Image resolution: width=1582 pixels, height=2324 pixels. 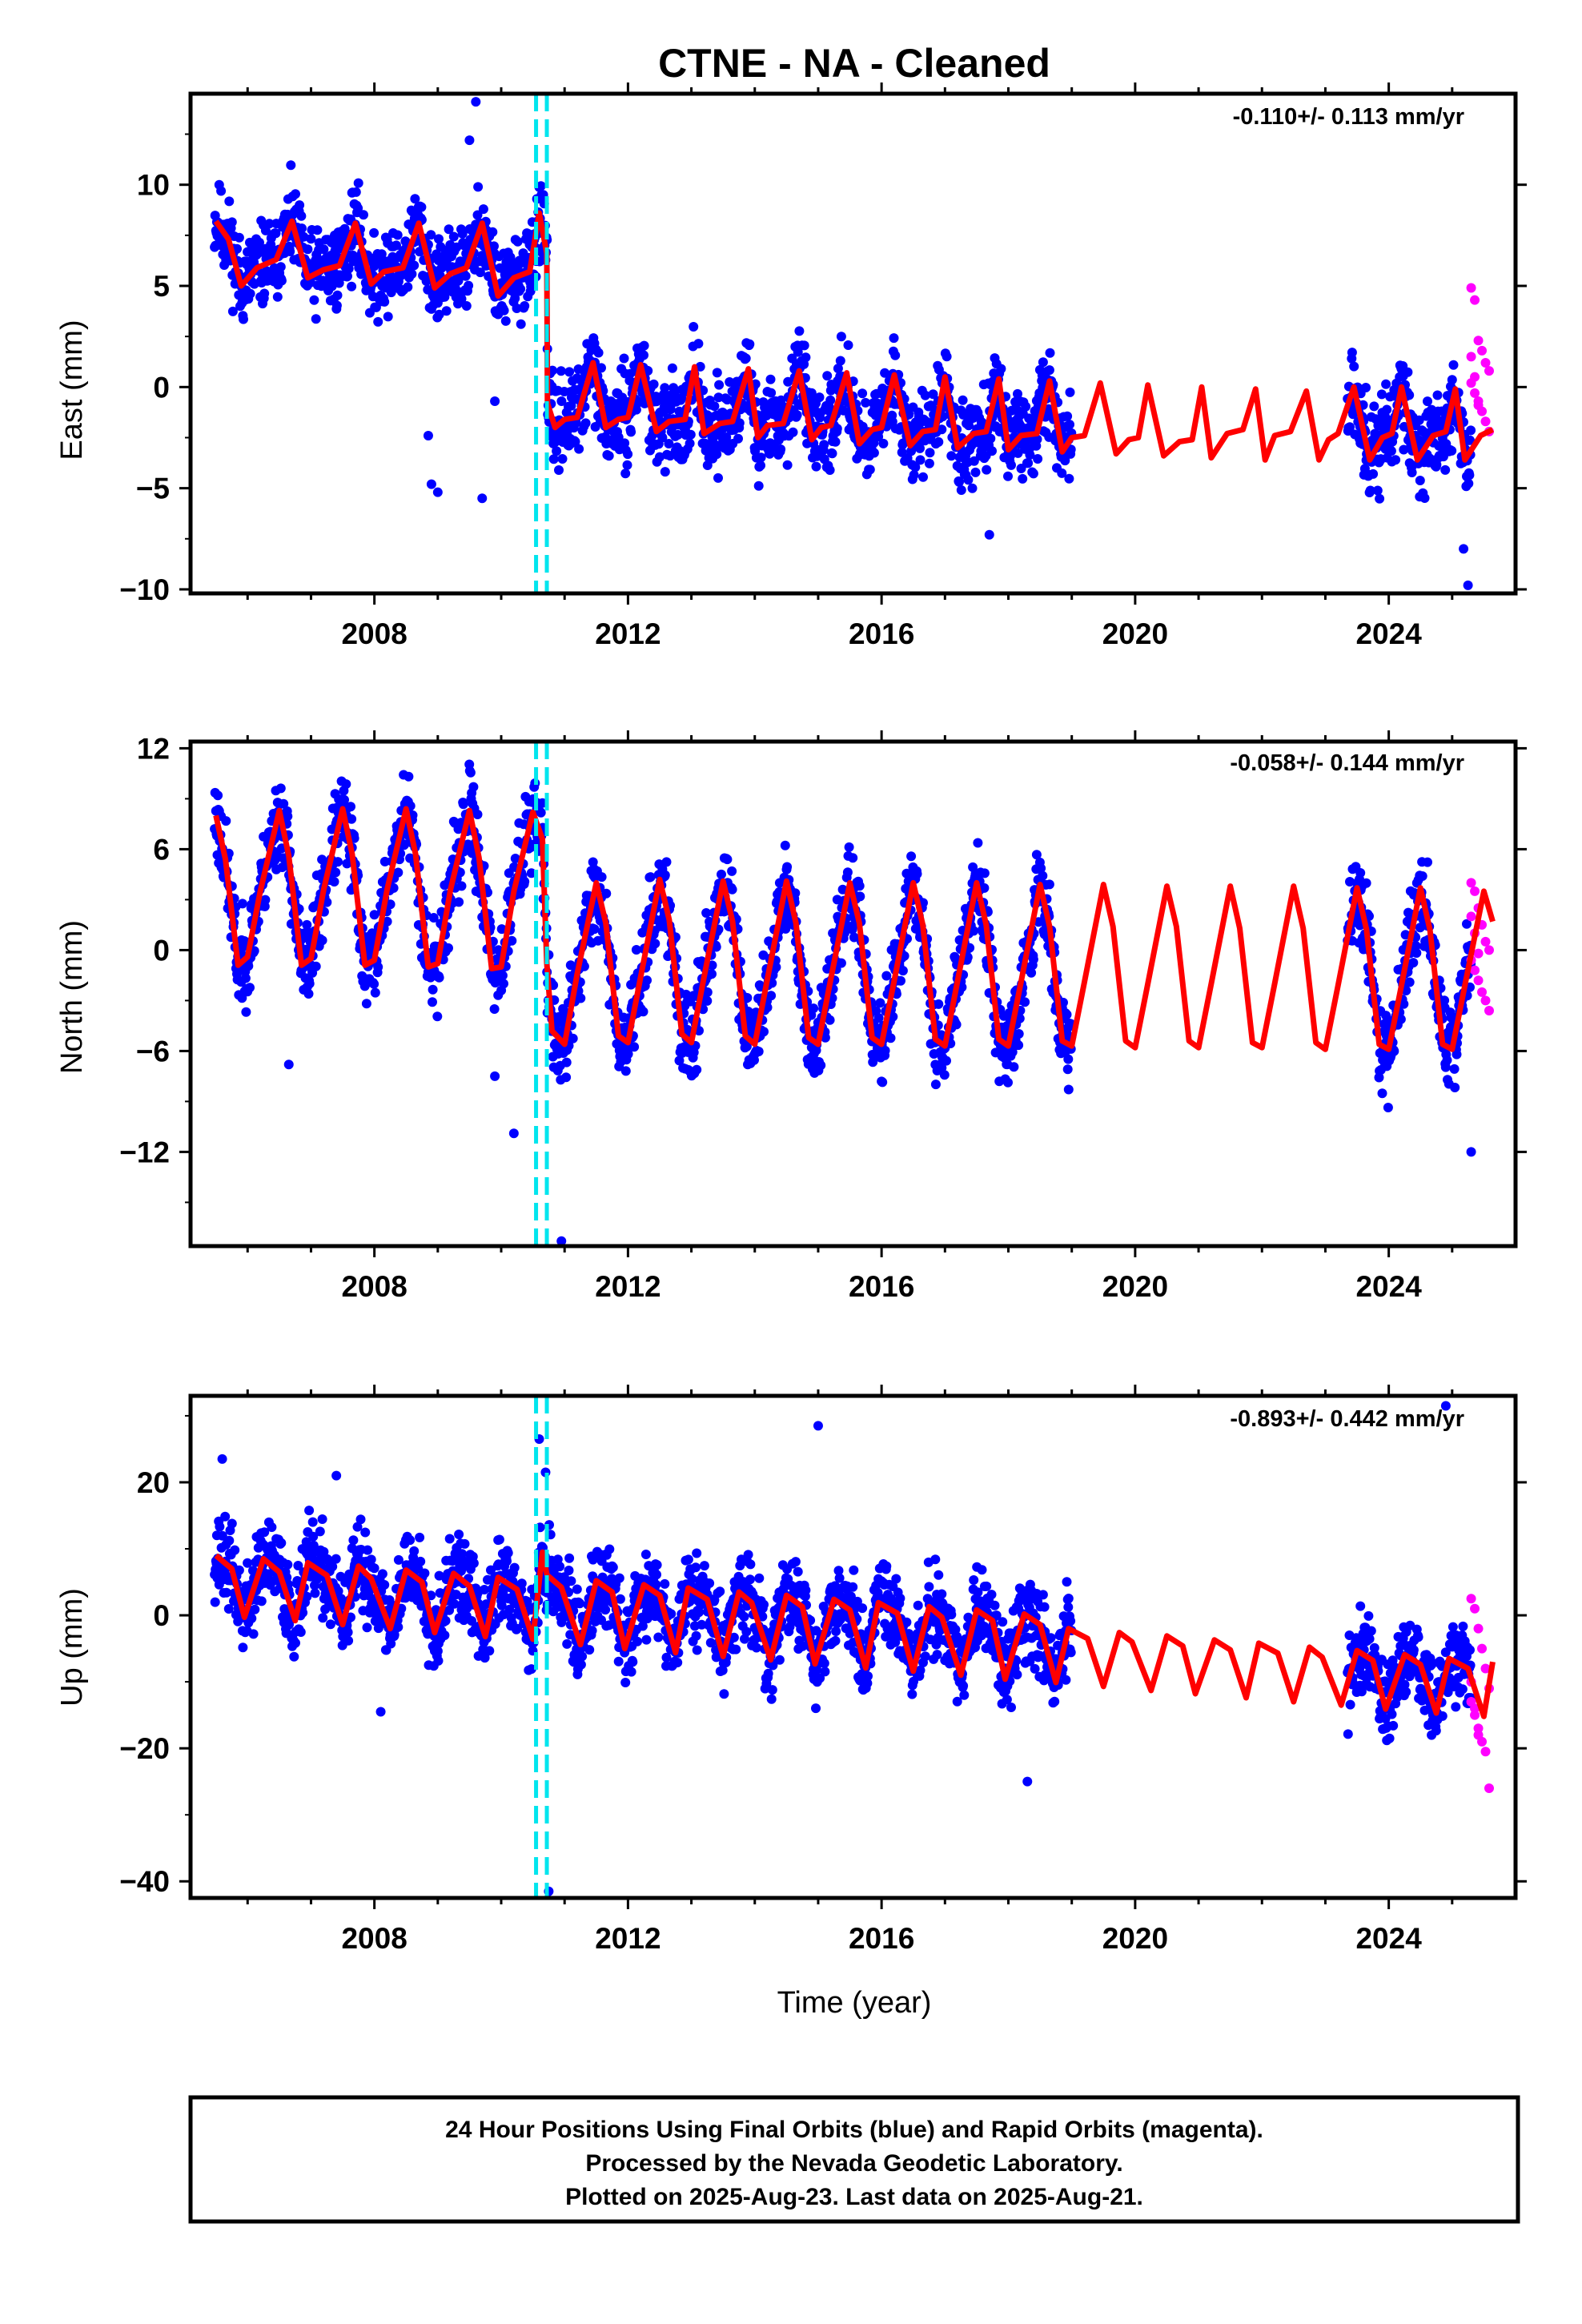 What do you see at coordinates (1135, 633) in the screenshot?
I see `east-x-tick-label: 2020` at bounding box center [1135, 633].